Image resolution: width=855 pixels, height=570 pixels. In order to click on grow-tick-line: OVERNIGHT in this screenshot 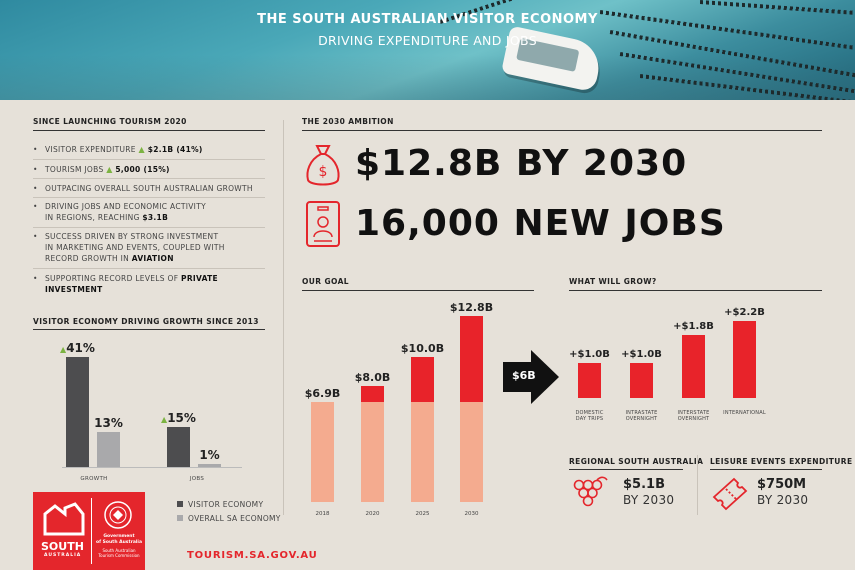, I will do `click(641, 419)`.